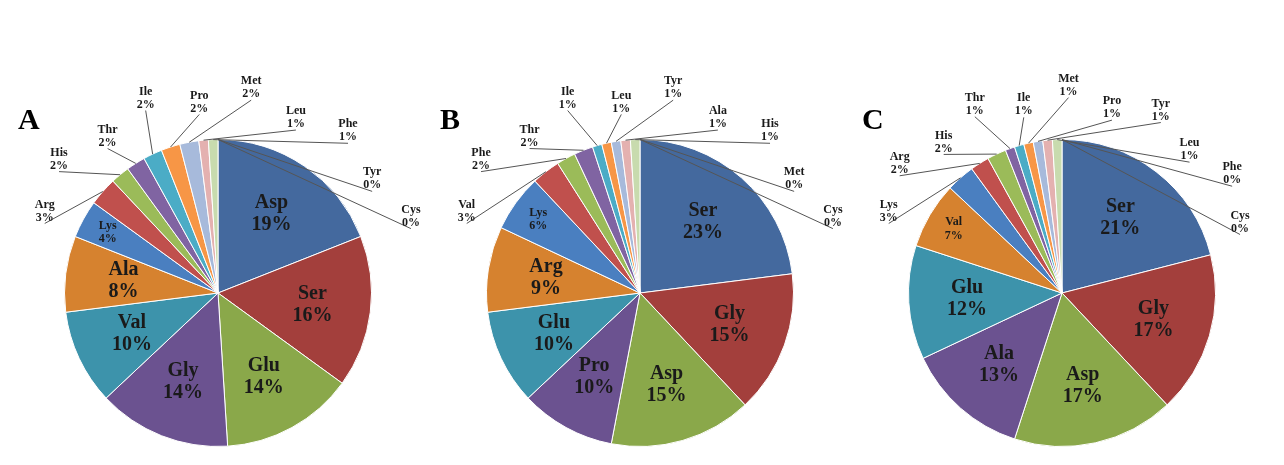 The image size is (1284, 465). What do you see at coordinates (466, 216) in the screenshot?
I see `data-label: 3%` at bounding box center [466, 216].